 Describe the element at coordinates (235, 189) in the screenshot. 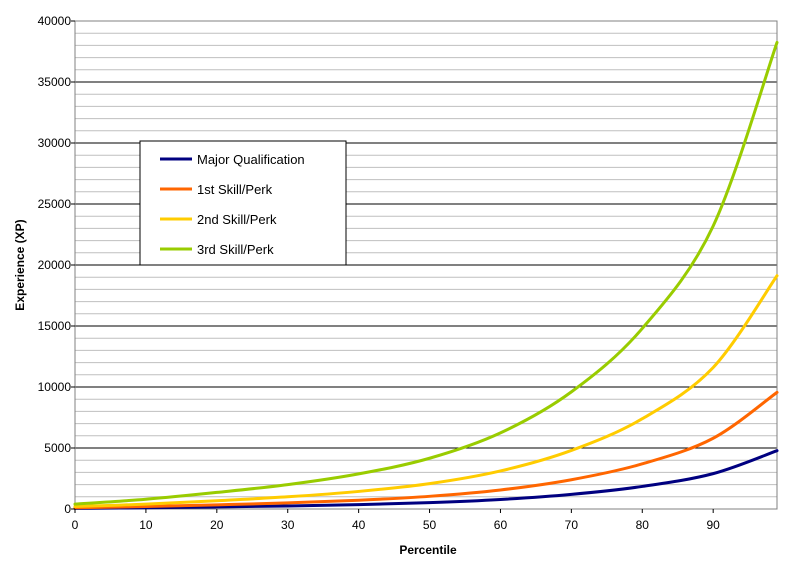

I see `legend-label: 1st Skill/Perk` at that location.